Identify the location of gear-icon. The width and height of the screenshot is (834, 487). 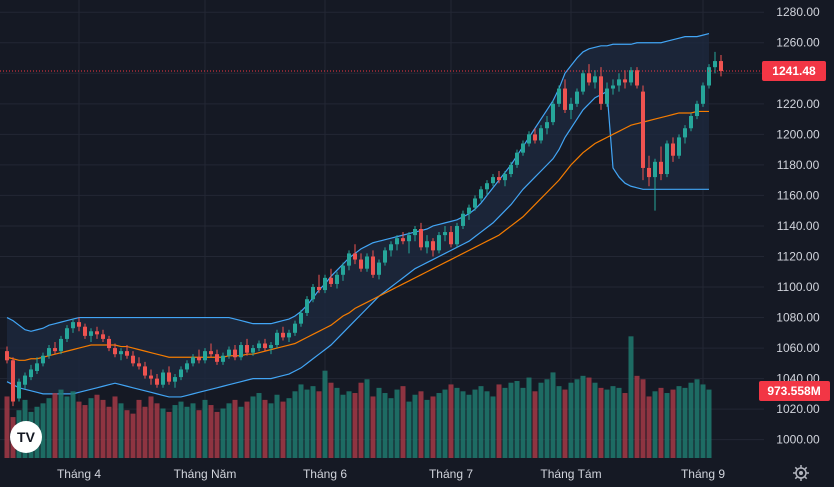
(801, 473).